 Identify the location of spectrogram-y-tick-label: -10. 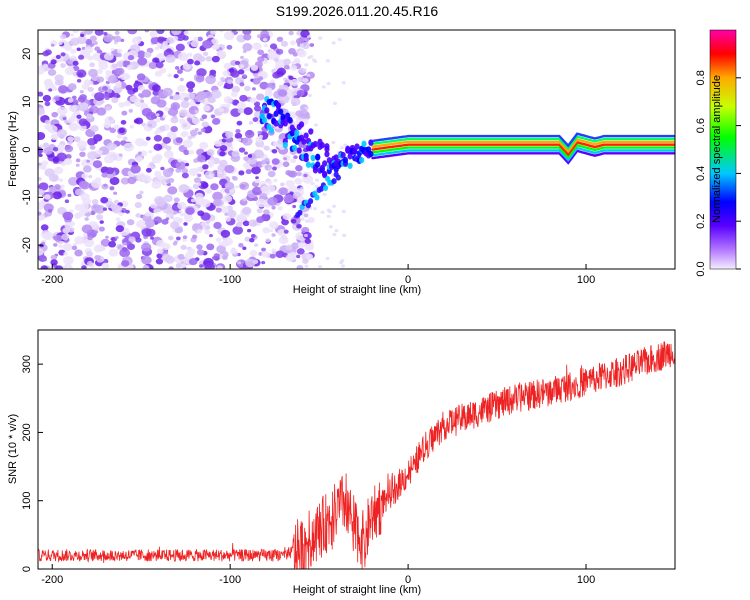
(27, 197).